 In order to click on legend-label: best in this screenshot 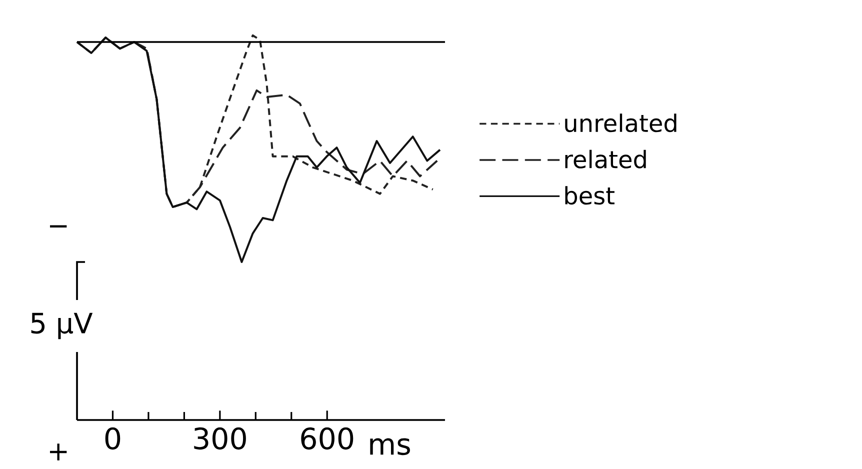, I will do `click(589, 195)`.